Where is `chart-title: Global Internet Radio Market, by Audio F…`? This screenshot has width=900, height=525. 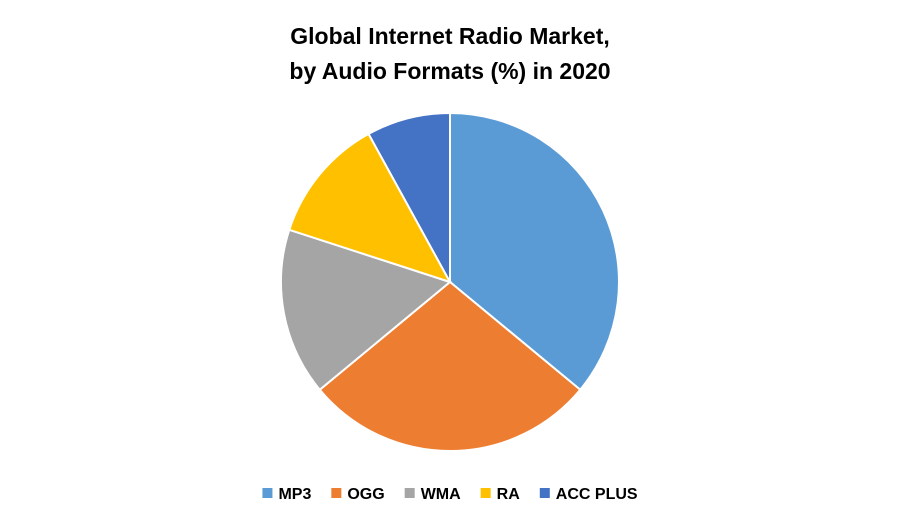 chart-title: Global Internet Radio Market, by Audio F… is located at coordinates (449, 53).